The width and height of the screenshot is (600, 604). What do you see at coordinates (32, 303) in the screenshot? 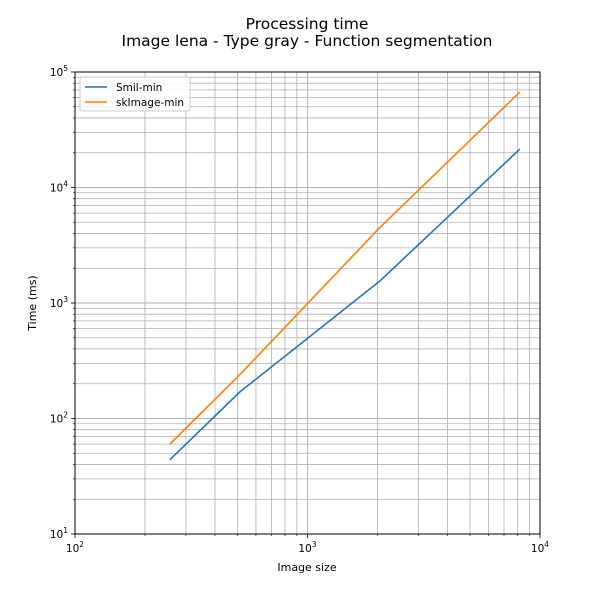
I see `y-axis-label: Time (ms)` at bounding box center [32, 303].